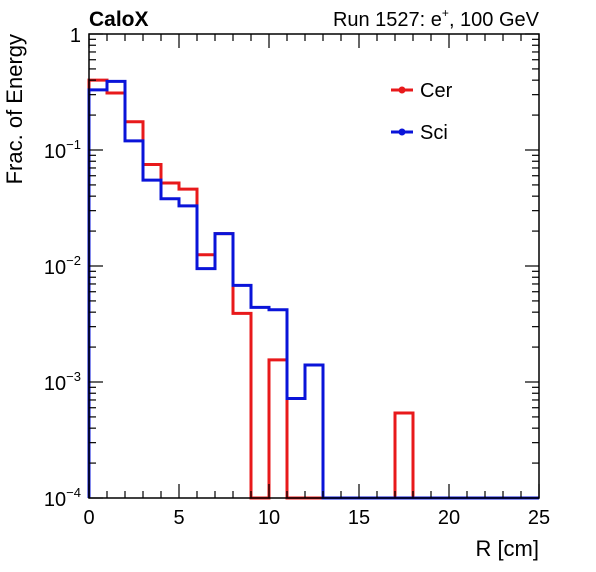  Describe the element at coordinates (88, 518) in the screenshot. I see `x-tick-label: 0` at that location.